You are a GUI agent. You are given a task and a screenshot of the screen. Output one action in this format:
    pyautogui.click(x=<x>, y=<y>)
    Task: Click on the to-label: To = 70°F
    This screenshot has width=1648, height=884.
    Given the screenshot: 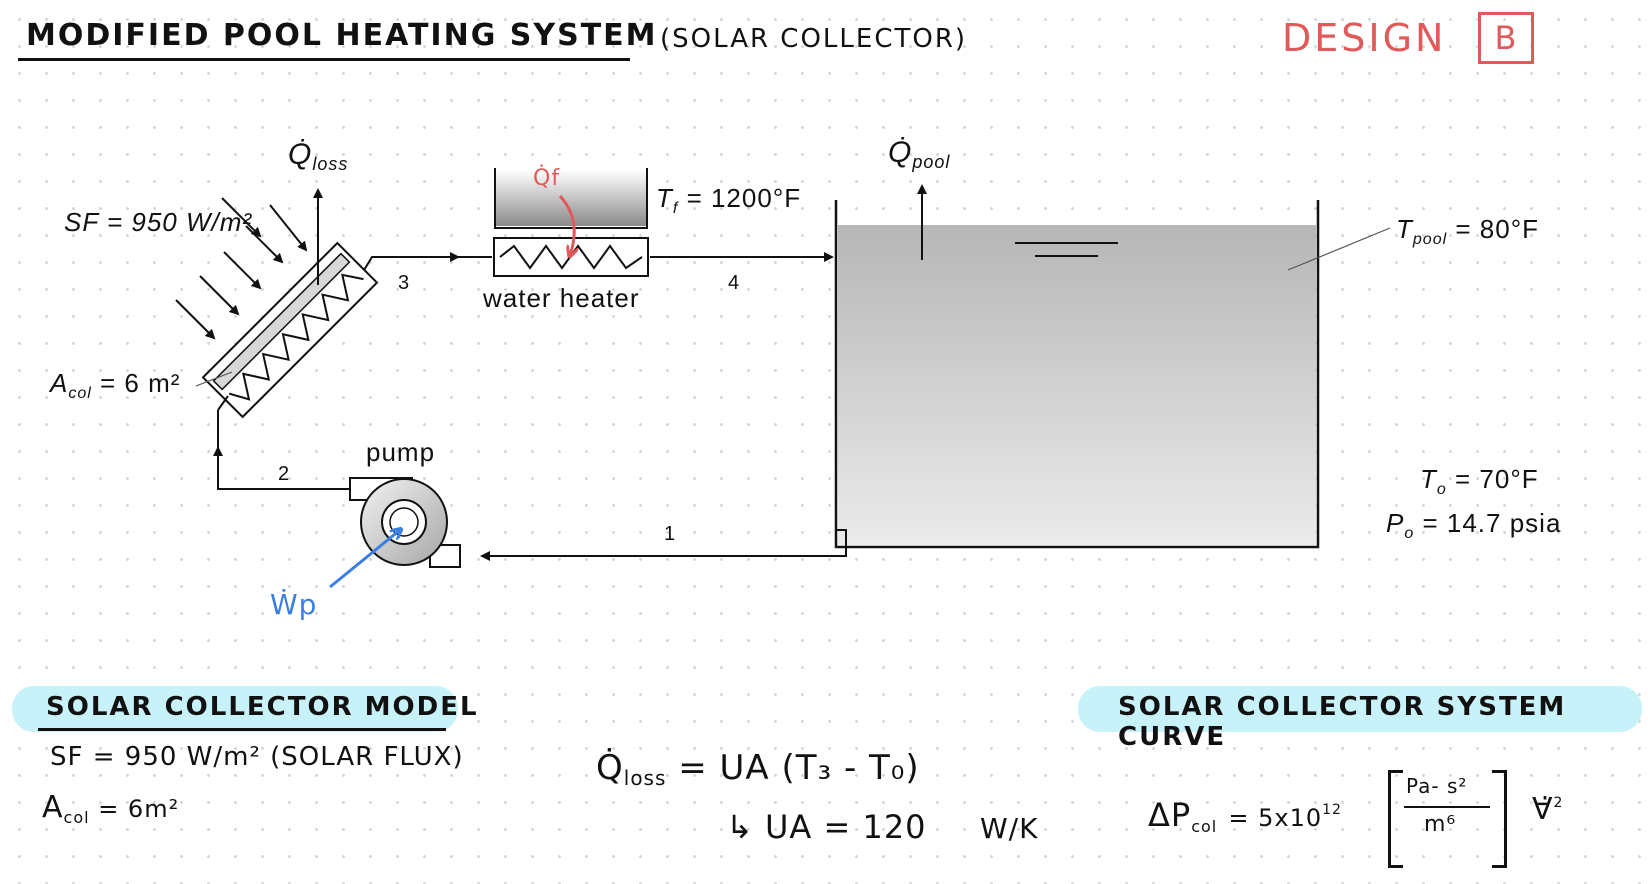 What is the action you would take?
    pyautogui.click(x=1479, y=481)
    